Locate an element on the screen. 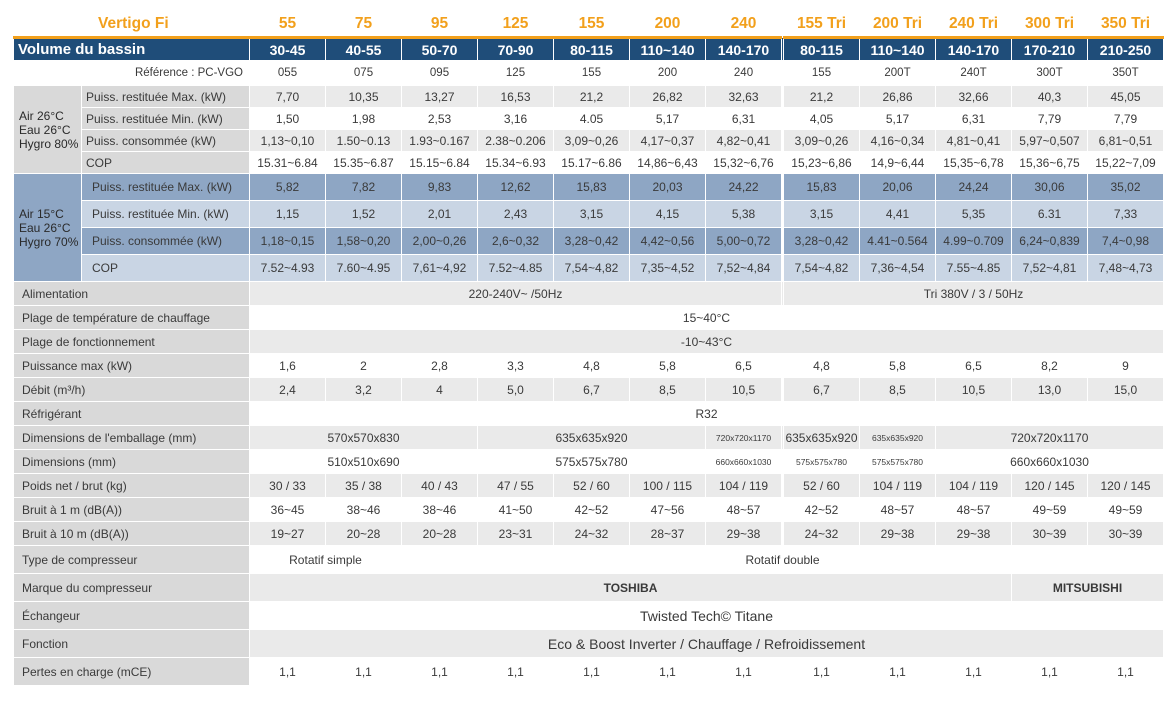  value-cell: 20~28 is located at coordinates (363, 533).